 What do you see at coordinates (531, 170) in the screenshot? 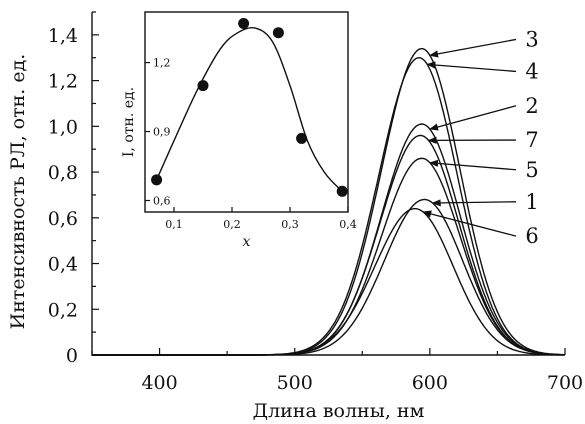
I see `series-label-5: 5` at bounding box center [531, 170].